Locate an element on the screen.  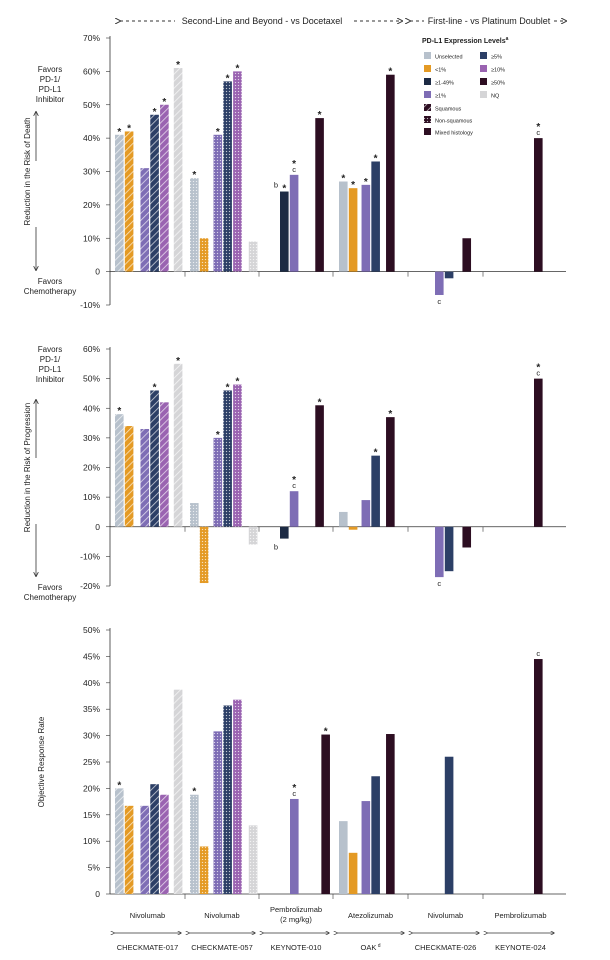
legend-hist-label-mixed: Mixed histology is located at coordinates (454, 134).